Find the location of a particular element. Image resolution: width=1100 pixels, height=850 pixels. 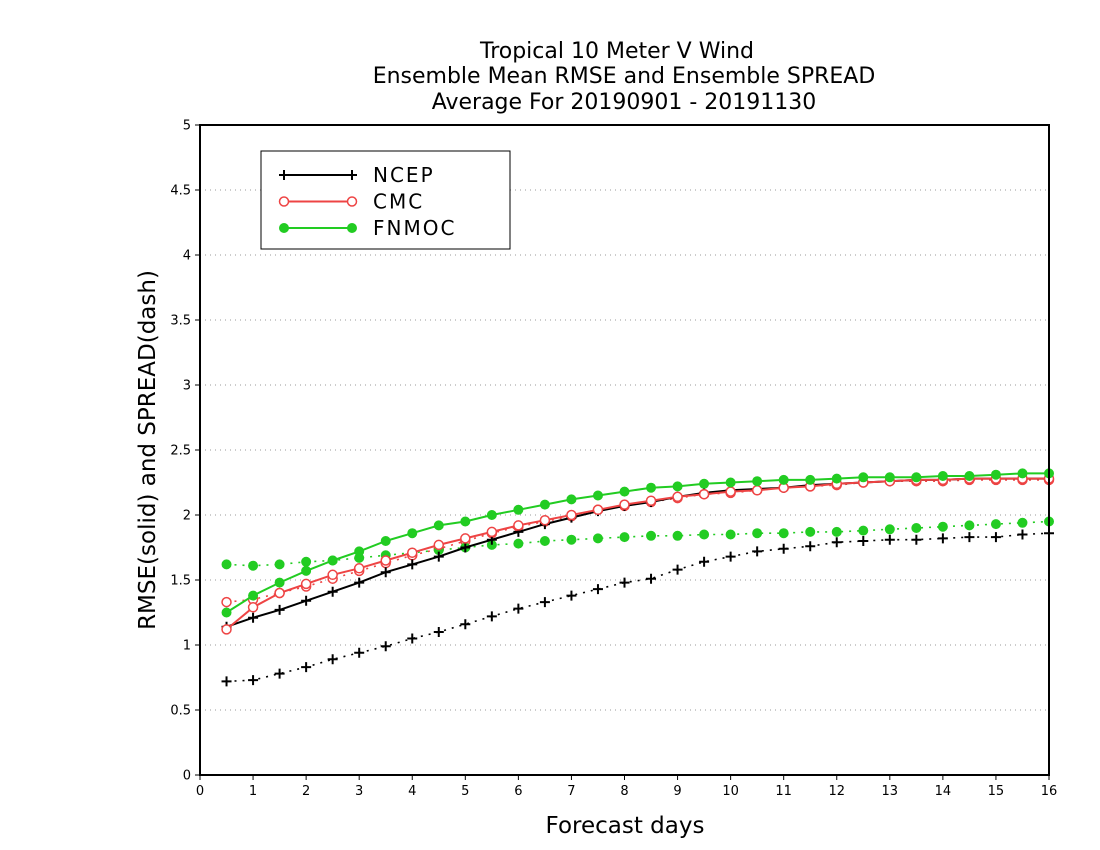

series-ncep-spread is located at coordinates (637, 607).